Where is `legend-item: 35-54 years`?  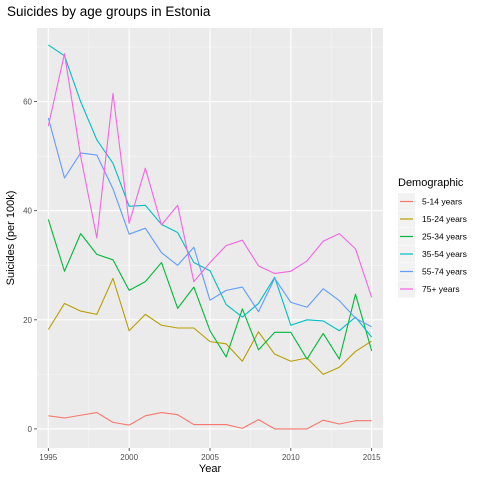
legend-item: 35-54 years is located at coordinates (432, 254).